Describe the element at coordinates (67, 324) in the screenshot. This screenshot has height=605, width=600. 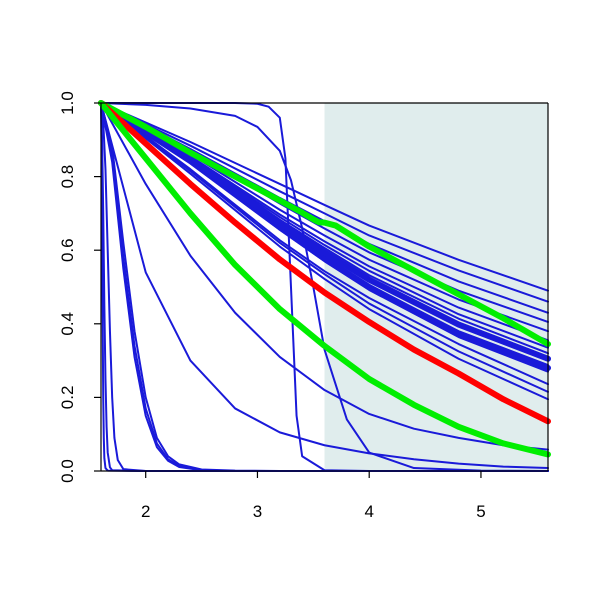
I see `y-tick-label-2: 0.4` at that location.